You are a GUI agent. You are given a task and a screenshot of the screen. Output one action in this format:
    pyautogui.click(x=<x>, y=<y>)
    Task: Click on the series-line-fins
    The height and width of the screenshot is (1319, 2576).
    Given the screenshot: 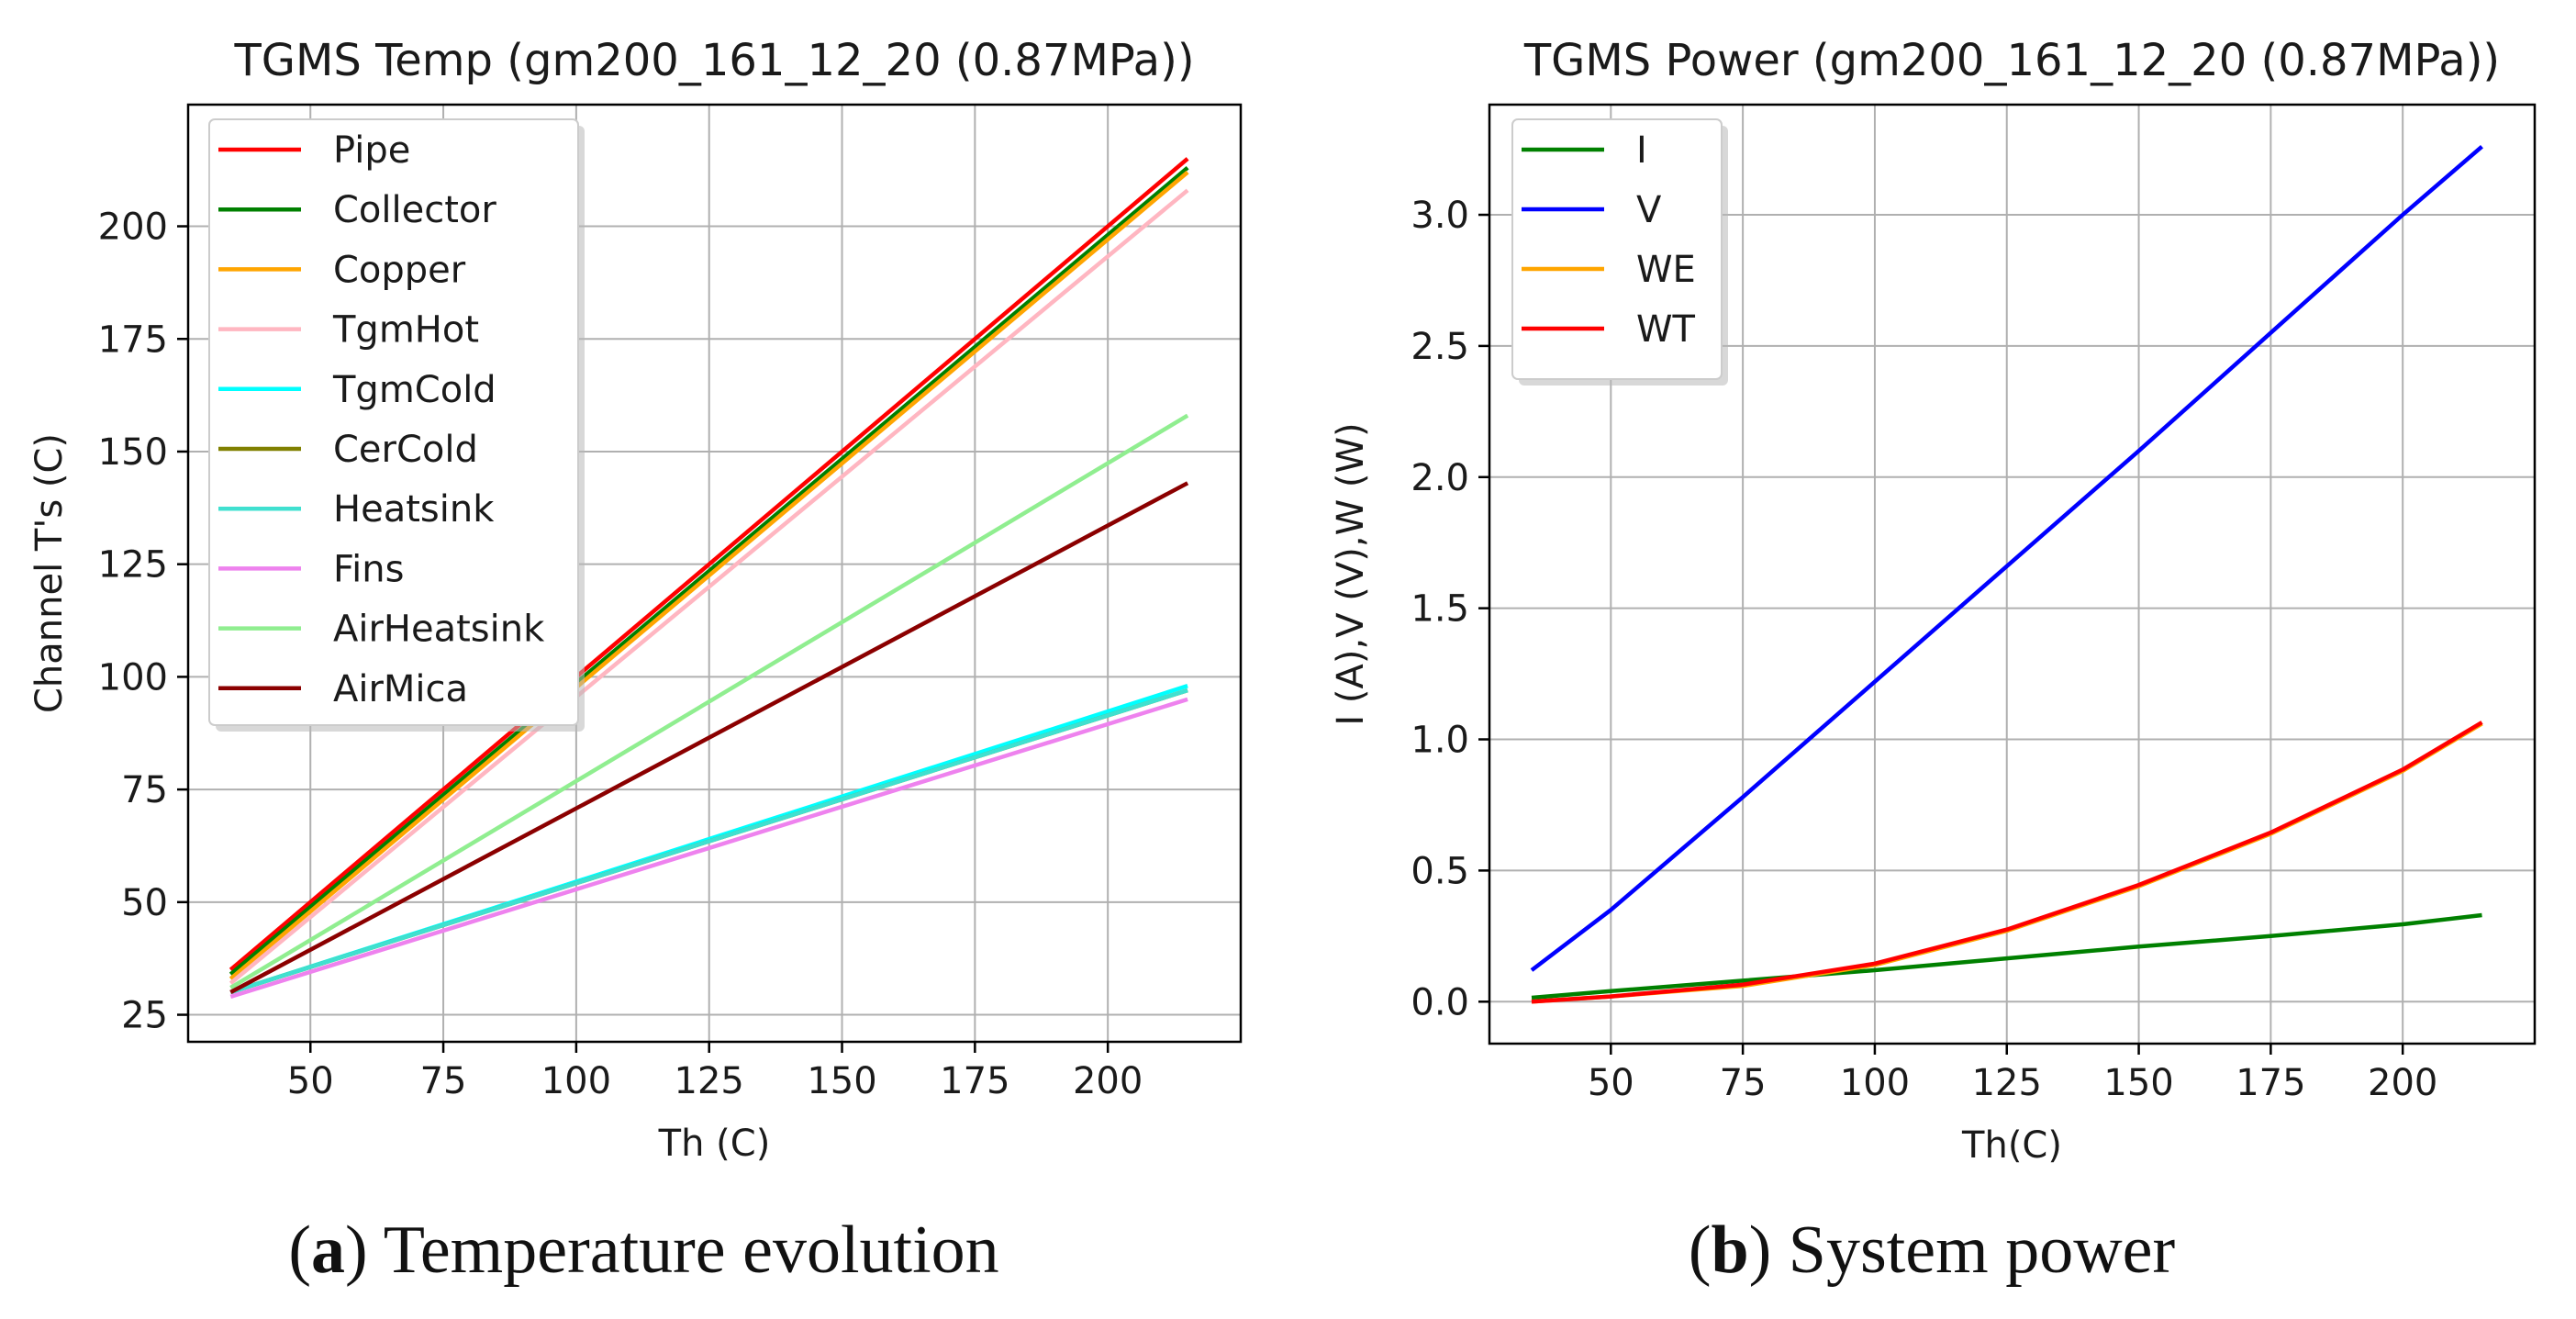 What is the action you would take?
    pyautogui.click(x=708, y=848)
    